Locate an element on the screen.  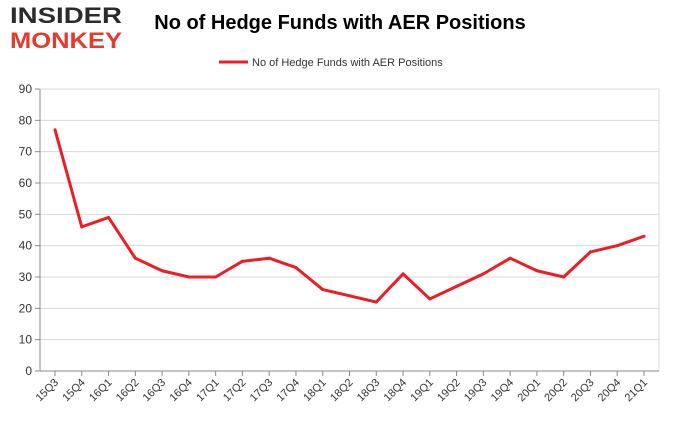
x-tick-label: 15Q4 is located at coordinates (74, 391).